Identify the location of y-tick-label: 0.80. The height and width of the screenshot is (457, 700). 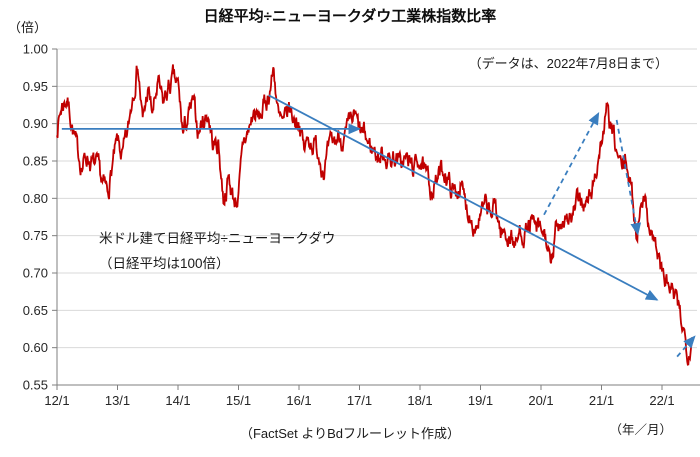
(35, 198).